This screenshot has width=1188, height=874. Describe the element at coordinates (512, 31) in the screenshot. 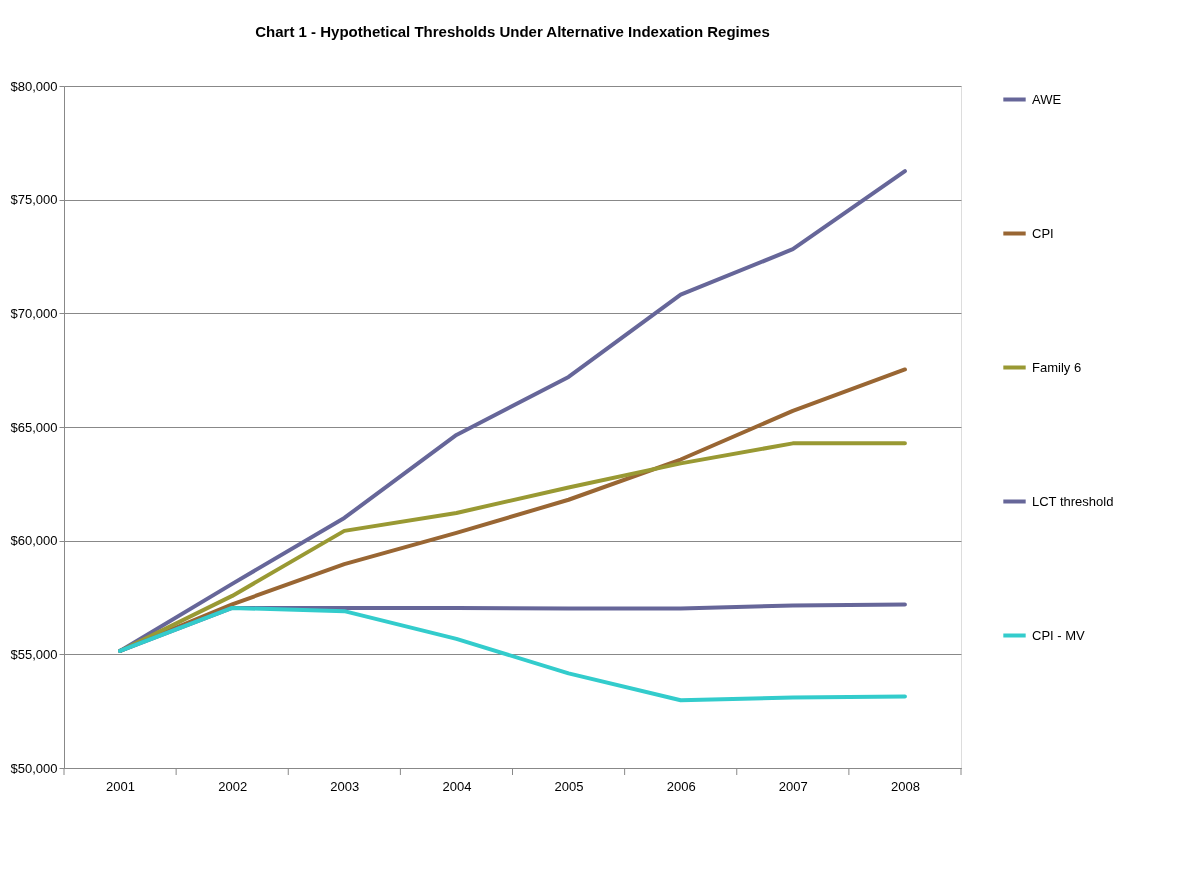

I see `chart-title: Chart 1 - Hypothetical Thresholds Under Alternative Indexation Regimes` at that location.